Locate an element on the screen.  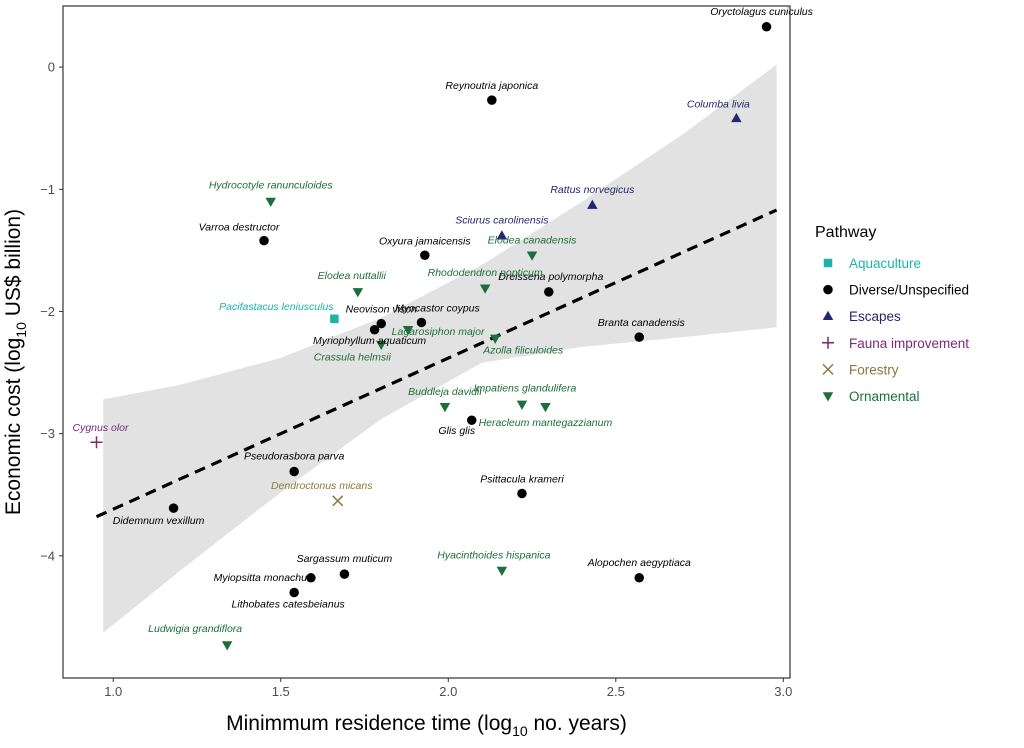
y-axis-title-main: Economic cost (log is located at coordinates (13, 426).